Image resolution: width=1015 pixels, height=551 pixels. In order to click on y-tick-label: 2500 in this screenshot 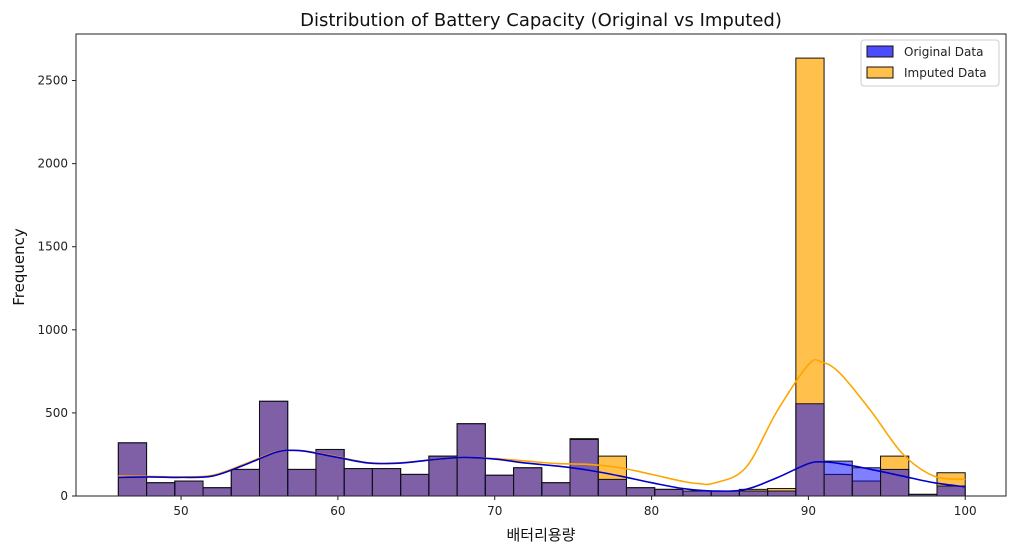, I will do `click(52, 81)`.